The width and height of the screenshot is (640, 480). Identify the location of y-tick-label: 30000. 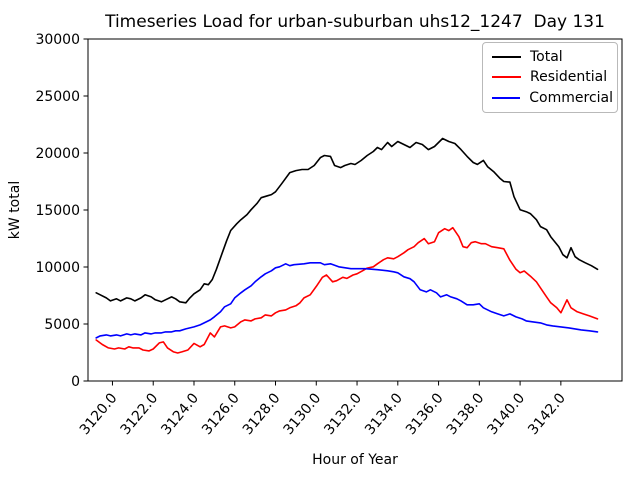
(57, 40).